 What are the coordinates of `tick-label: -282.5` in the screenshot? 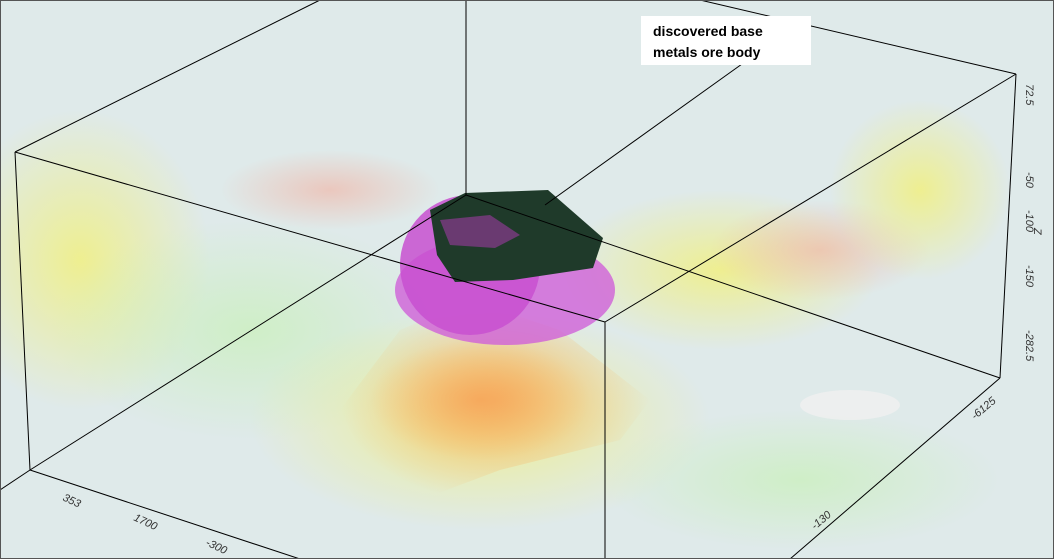 It's located at (1029, 346).